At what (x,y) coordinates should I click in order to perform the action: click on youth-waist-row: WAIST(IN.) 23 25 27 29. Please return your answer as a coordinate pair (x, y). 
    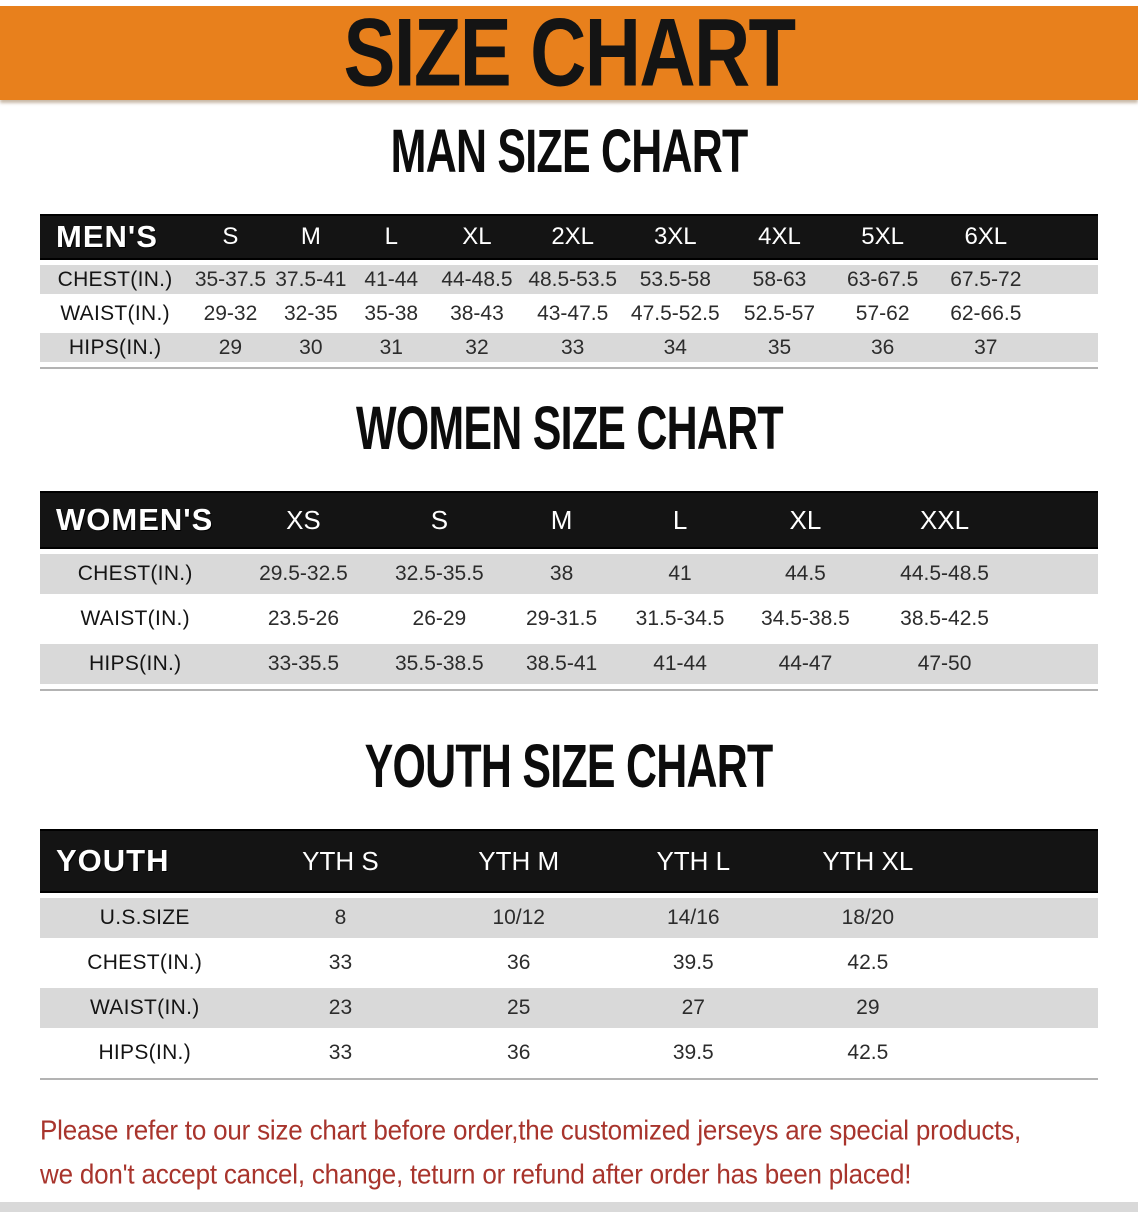
    Looking at the image, I should click on (569, 1008).